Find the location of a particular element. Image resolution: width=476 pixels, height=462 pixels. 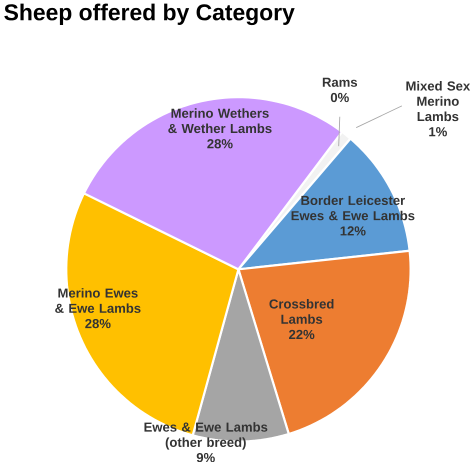

slice-label: Merino Wethers & Wether Lambs is located at coordinates (220, 121).